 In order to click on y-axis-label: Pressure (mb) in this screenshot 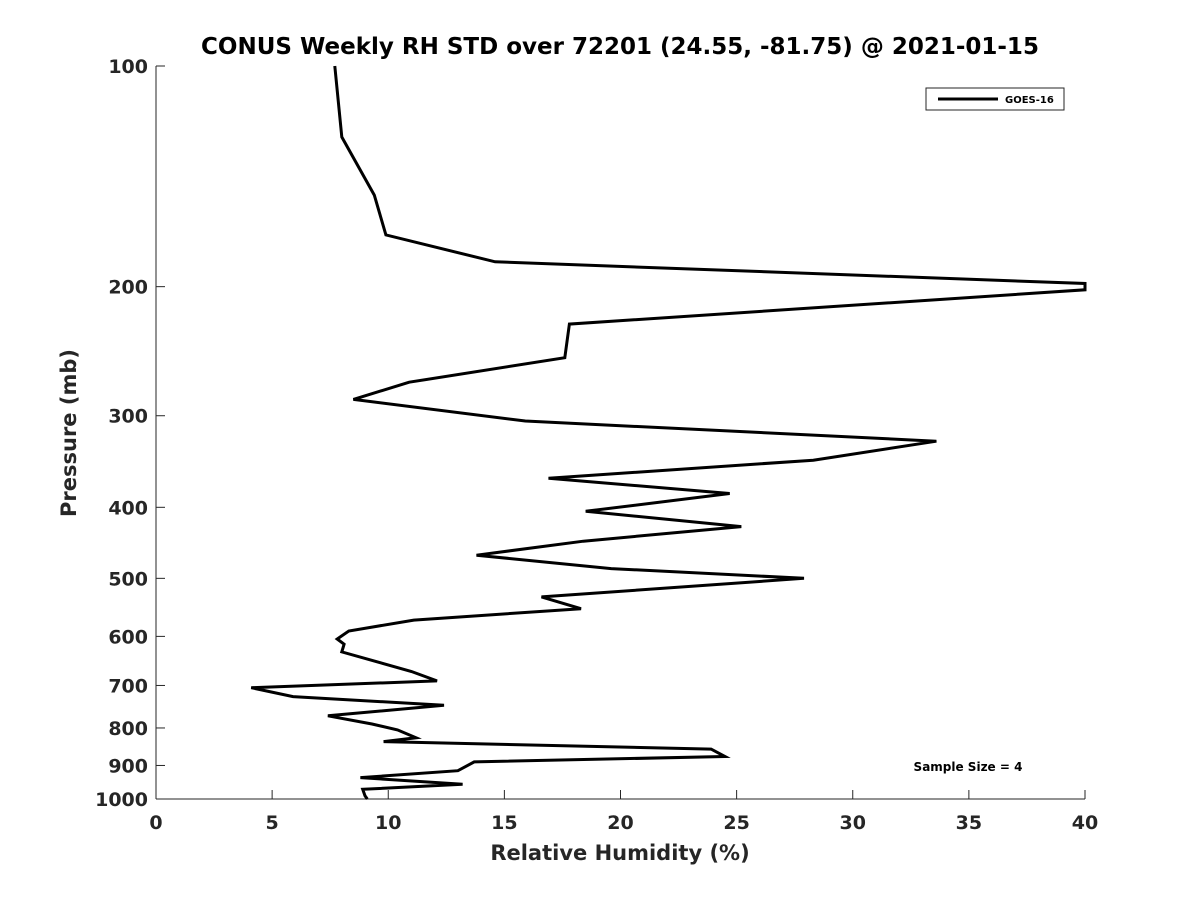, I will do `click(69, 433)`.